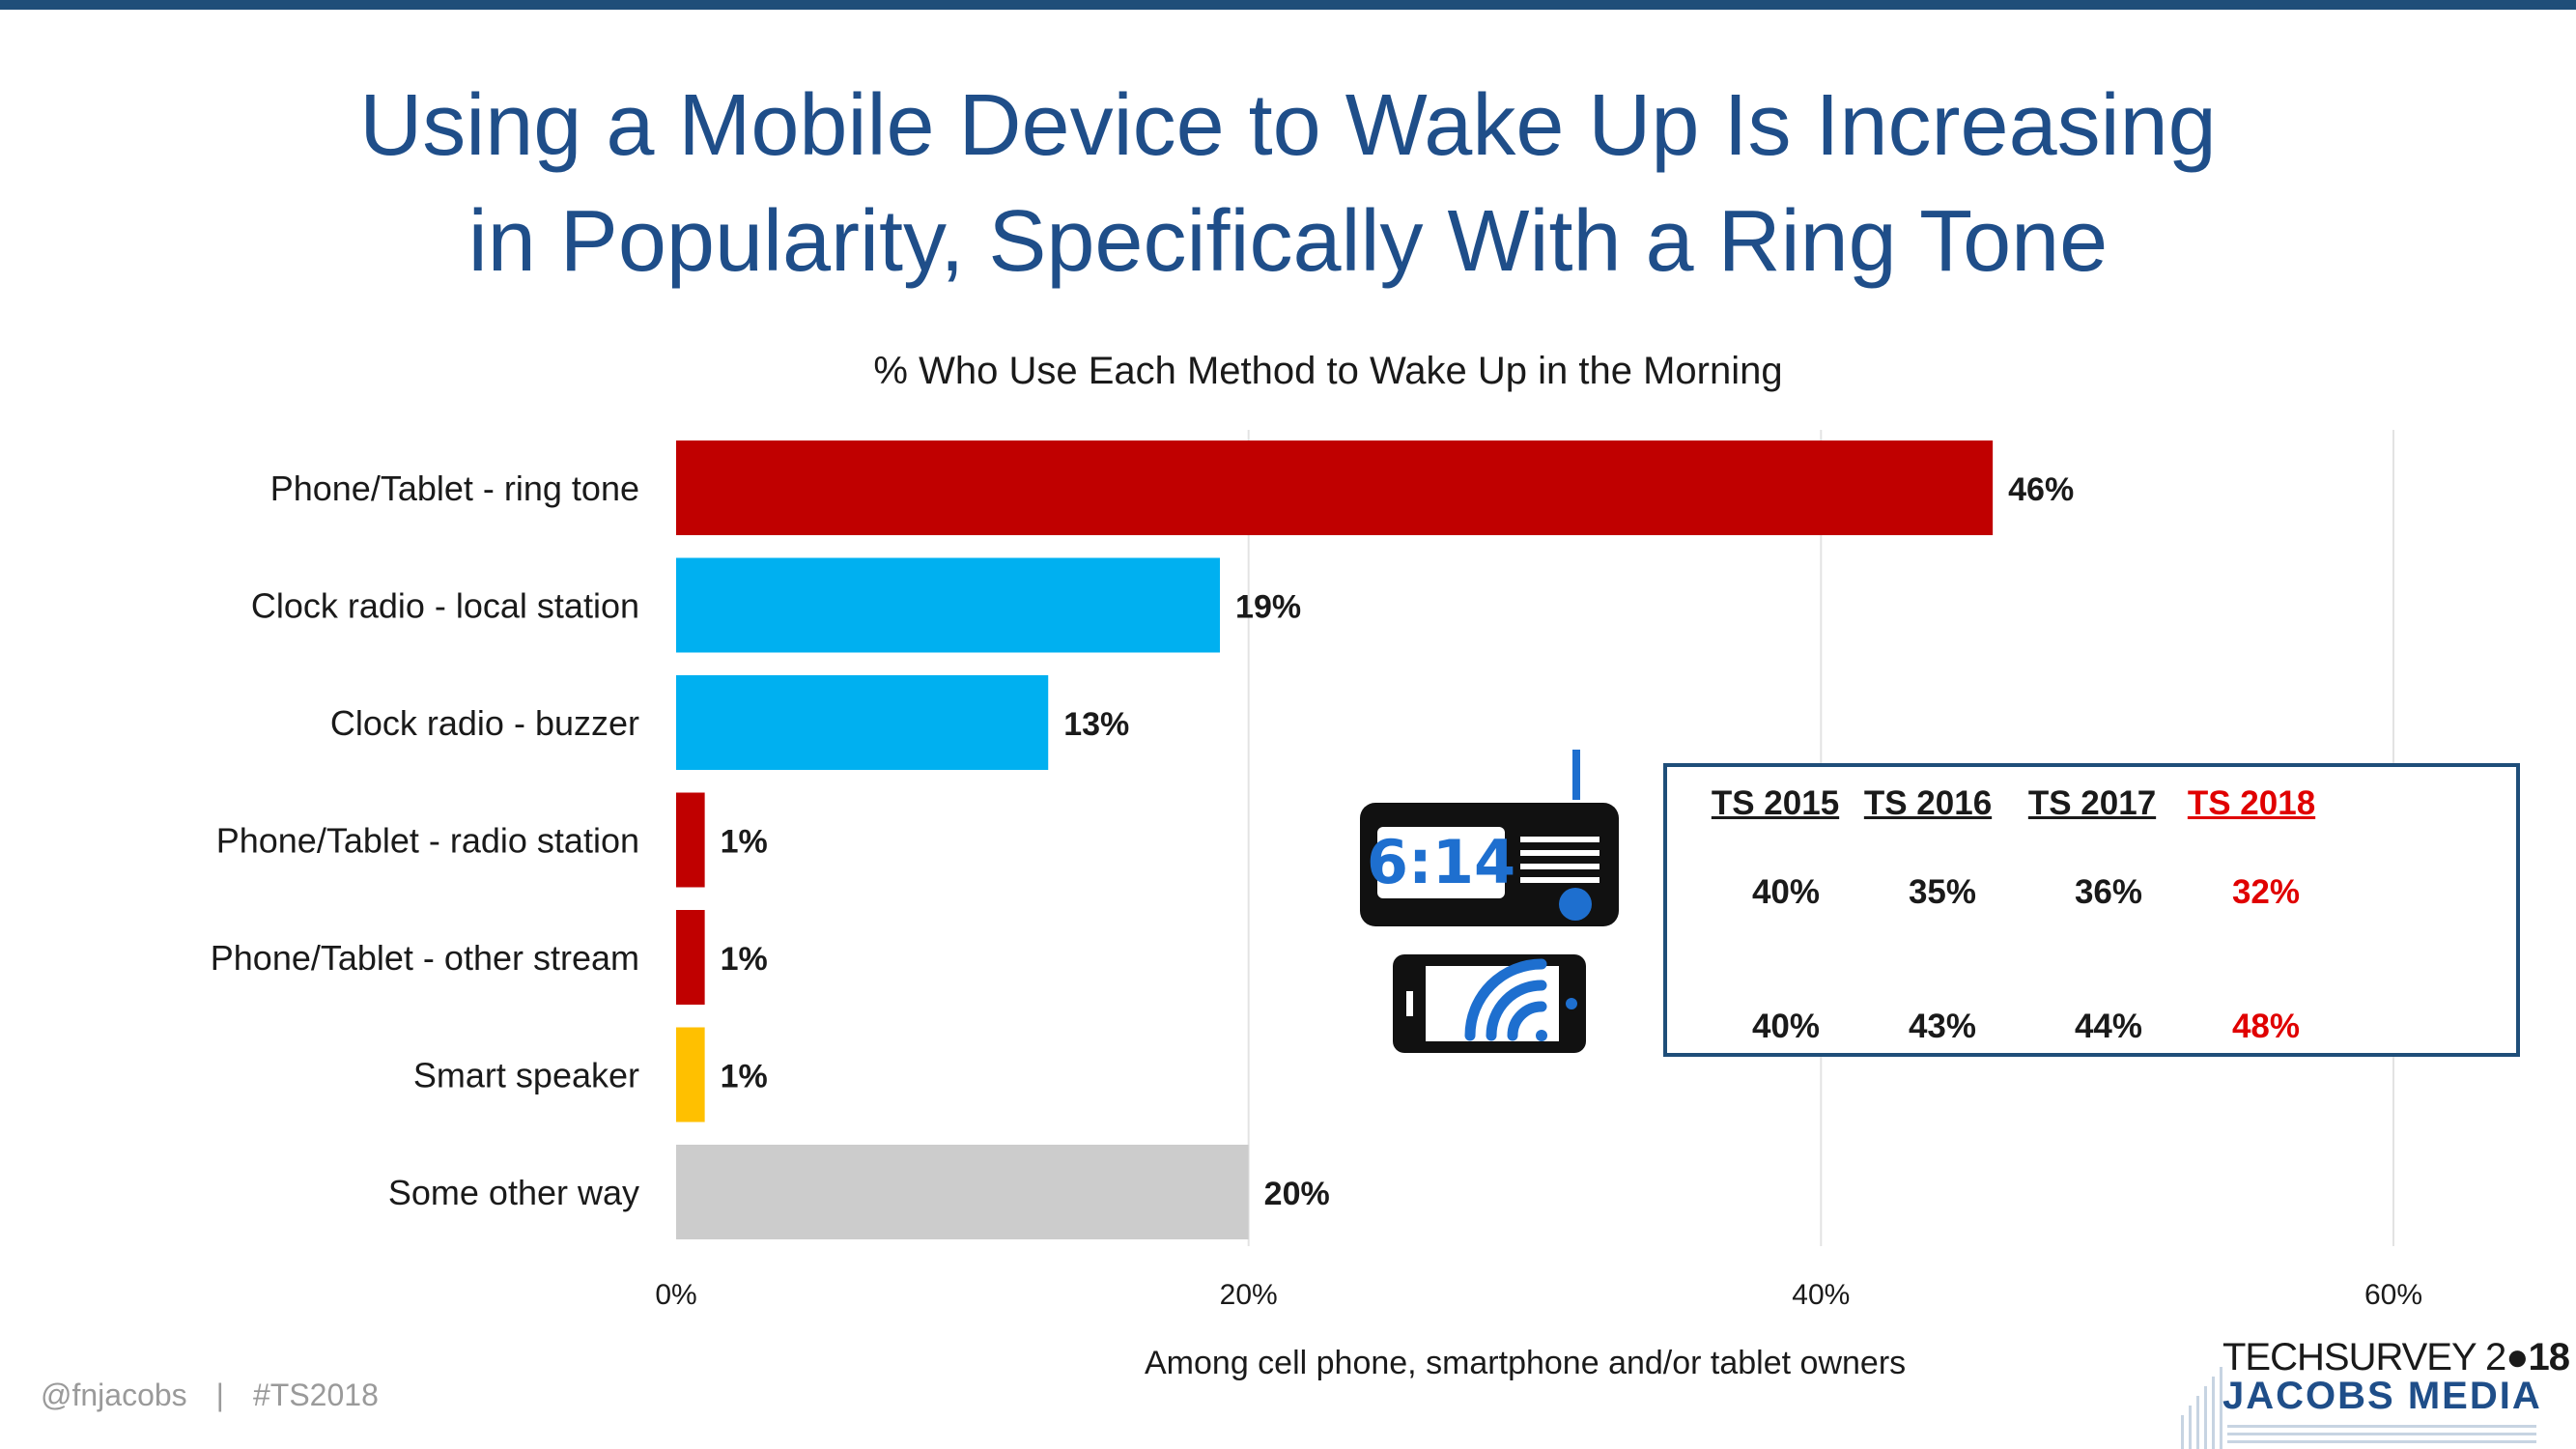 This screenshot has height=1449, width=2576. Describe the element at coordinates (2548, 1357) in the screenshot. I see `logo-year-suffix: 18` at that location.